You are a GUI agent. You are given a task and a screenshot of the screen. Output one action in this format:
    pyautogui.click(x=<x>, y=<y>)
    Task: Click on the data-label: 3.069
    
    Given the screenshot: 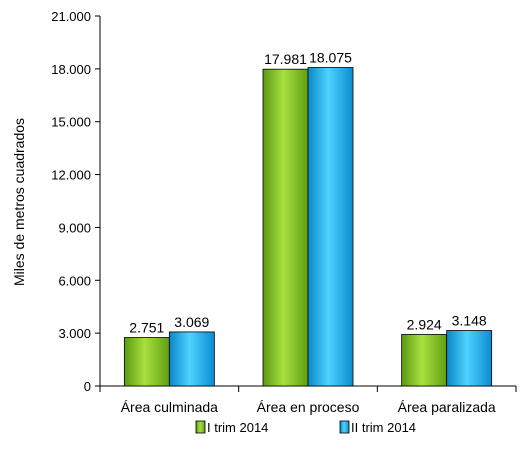 What is the action you would take?
    pyautogui.click(x=191, y=322)
    